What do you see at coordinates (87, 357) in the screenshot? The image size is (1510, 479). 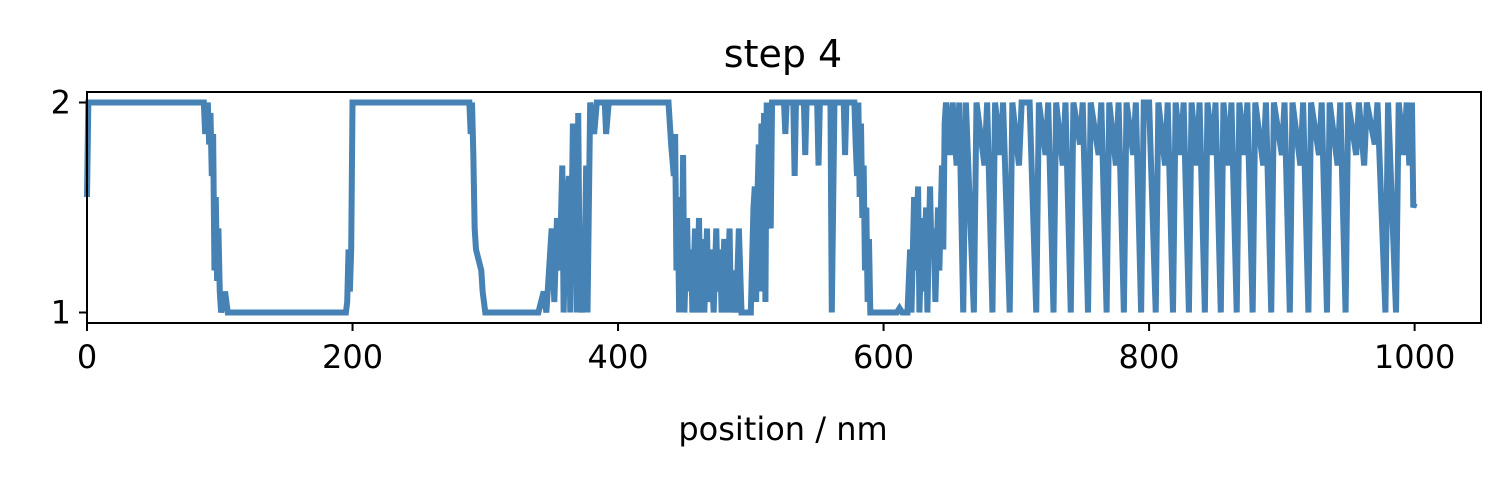 I see `x-tick-label: 0` at bounding box center [87, 357].